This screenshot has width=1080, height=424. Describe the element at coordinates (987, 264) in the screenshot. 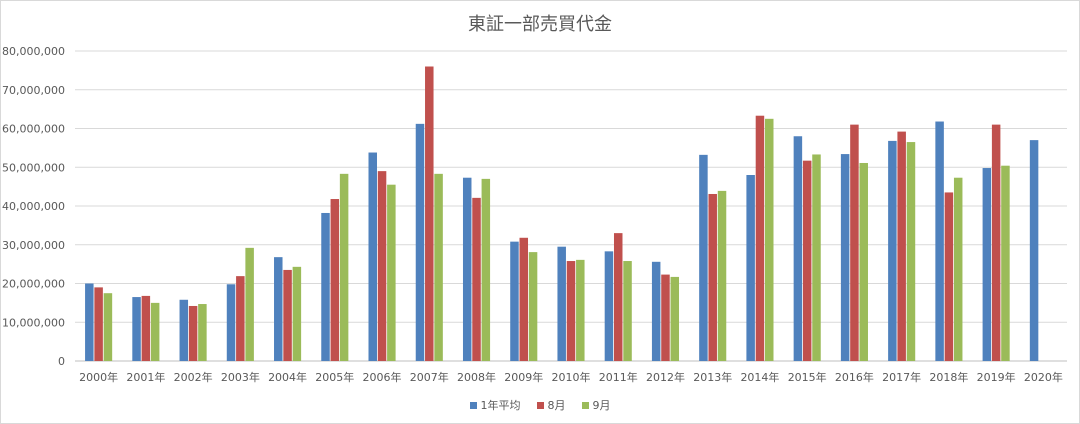

I see `bar-2019年-series-0` at that location.